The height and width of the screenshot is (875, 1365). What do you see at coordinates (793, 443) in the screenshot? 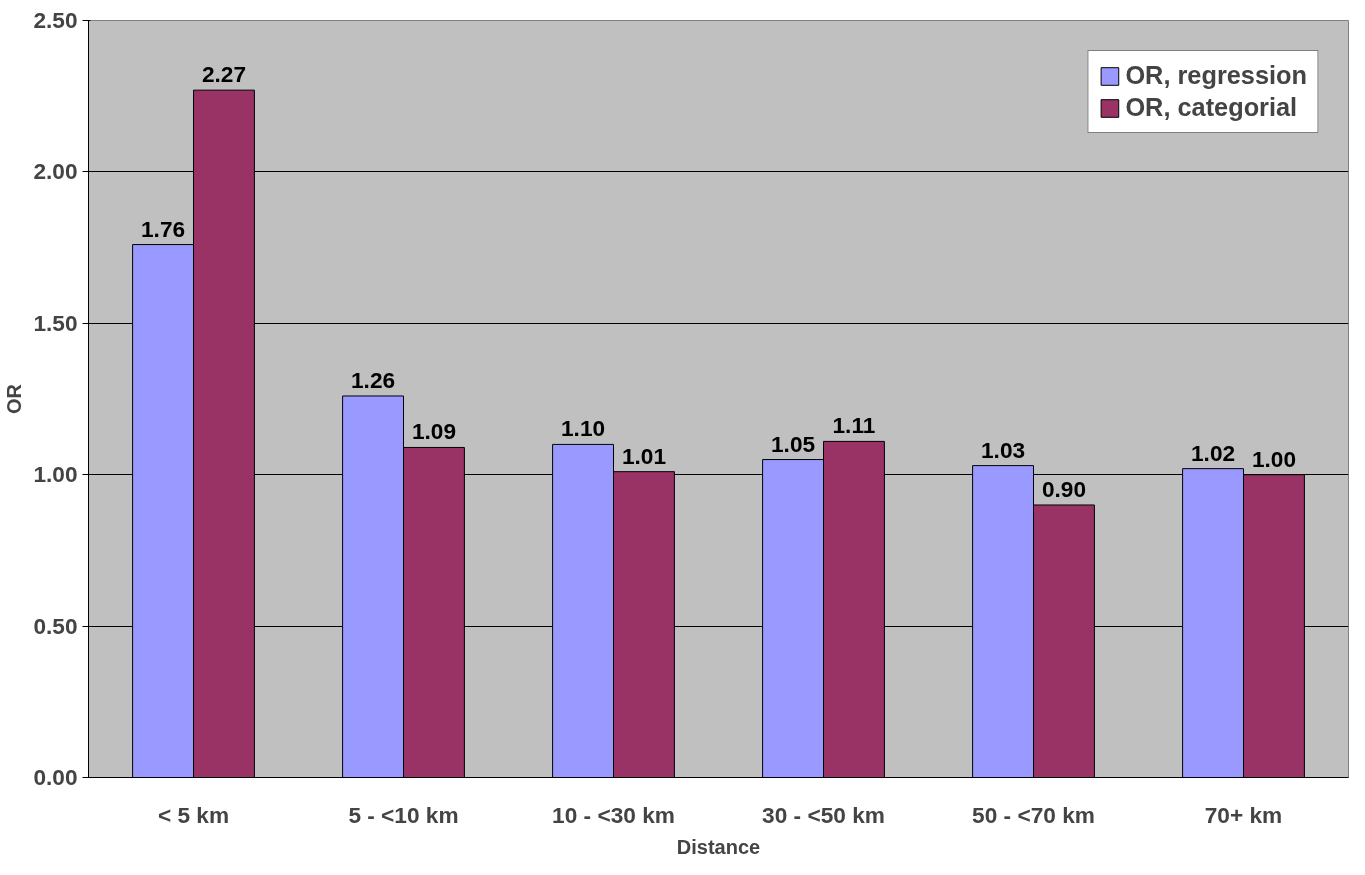
I see `data-label: 1.05` at bounding box center [793, 443].